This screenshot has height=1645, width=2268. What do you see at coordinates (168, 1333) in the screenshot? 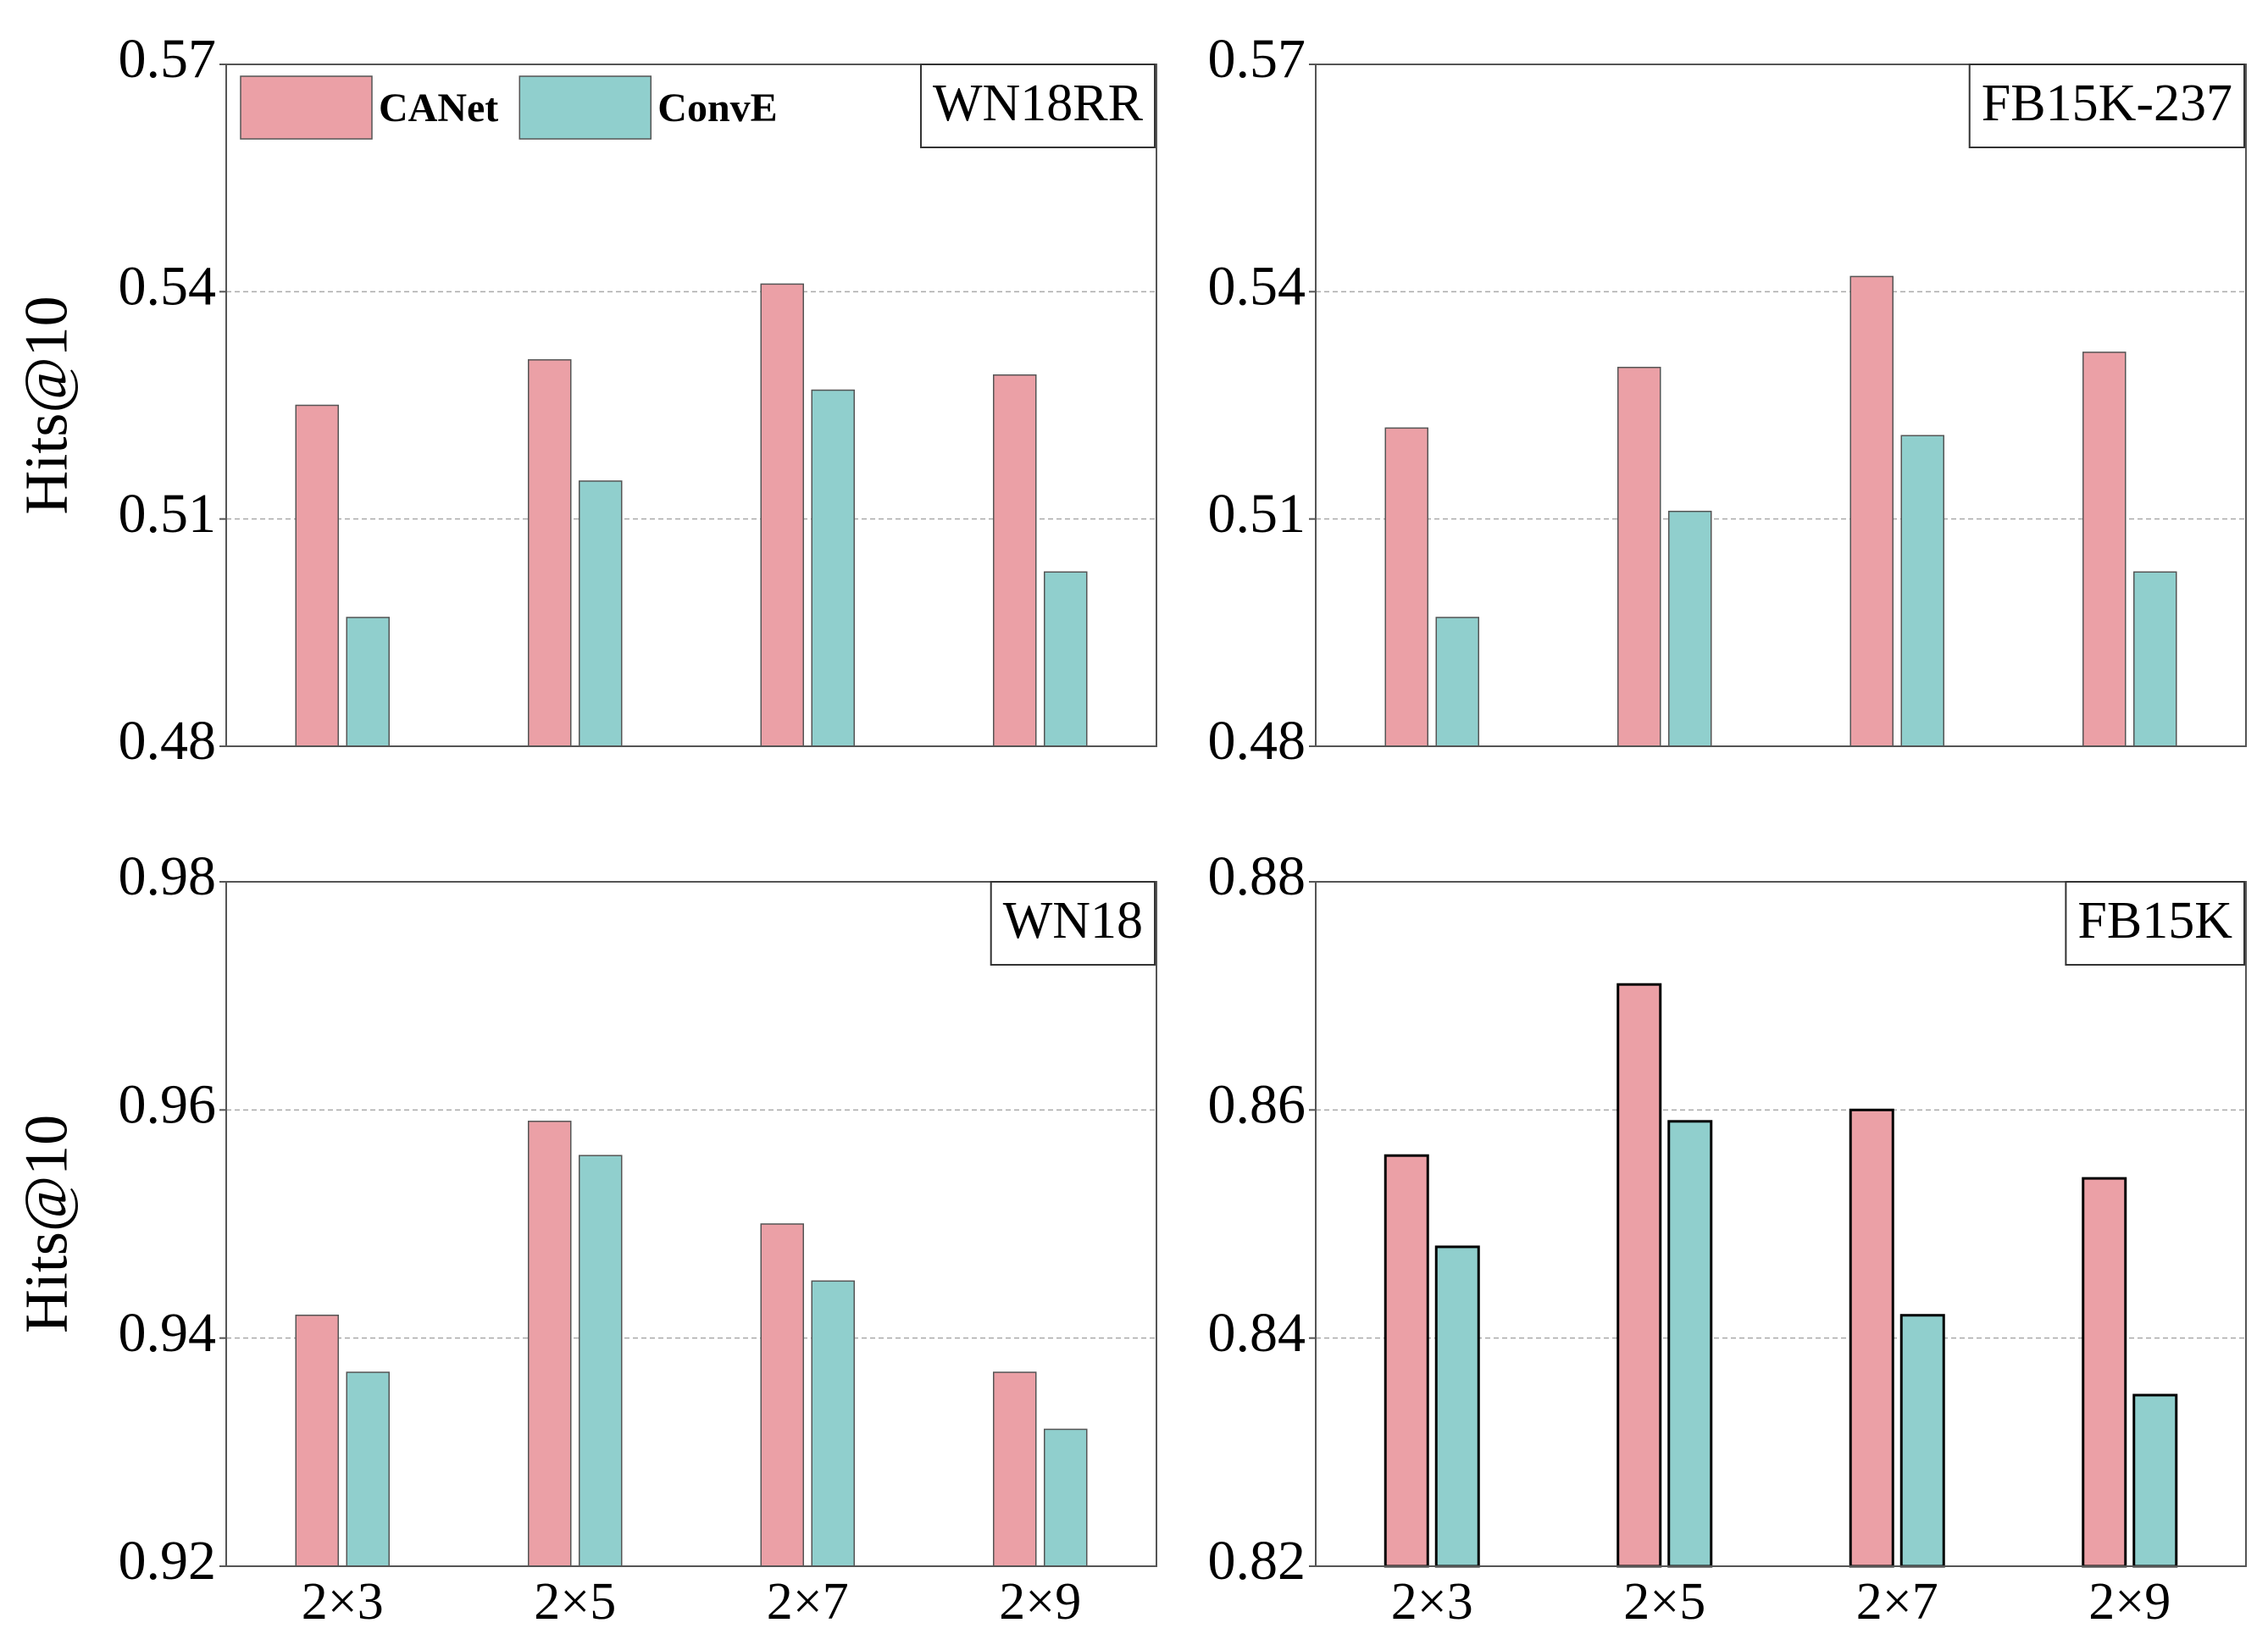
I see `y-tick-label: 0.94` at bounding box center [168, 1333].